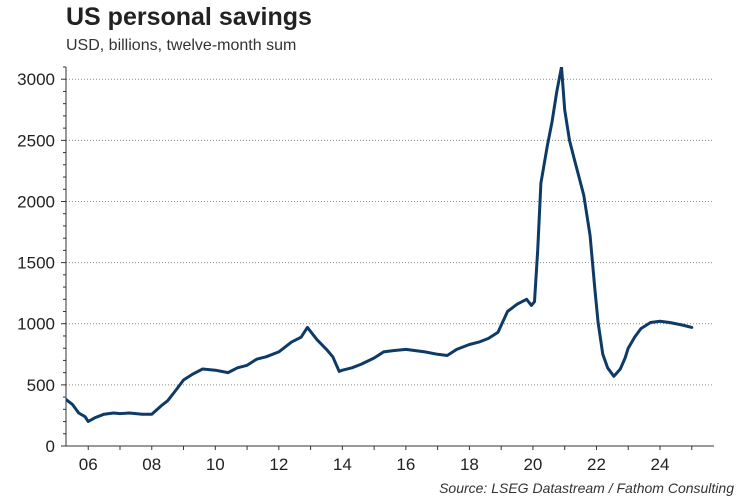 Image resolution: width=750 pixels, height=500 pixels. Describe the element at coordinates (36, 324) in the screenshot. I see `y-tick-label: 1000` at that location.